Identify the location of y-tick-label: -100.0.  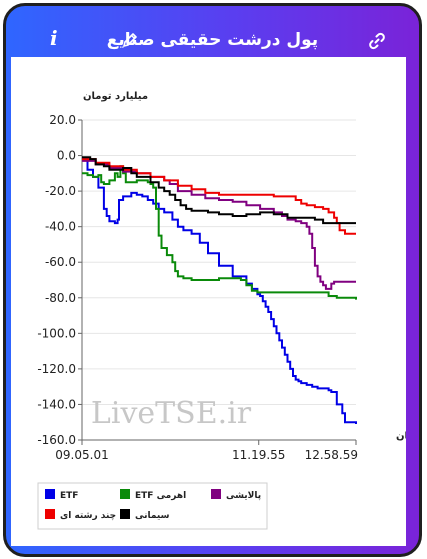
(56, 333).